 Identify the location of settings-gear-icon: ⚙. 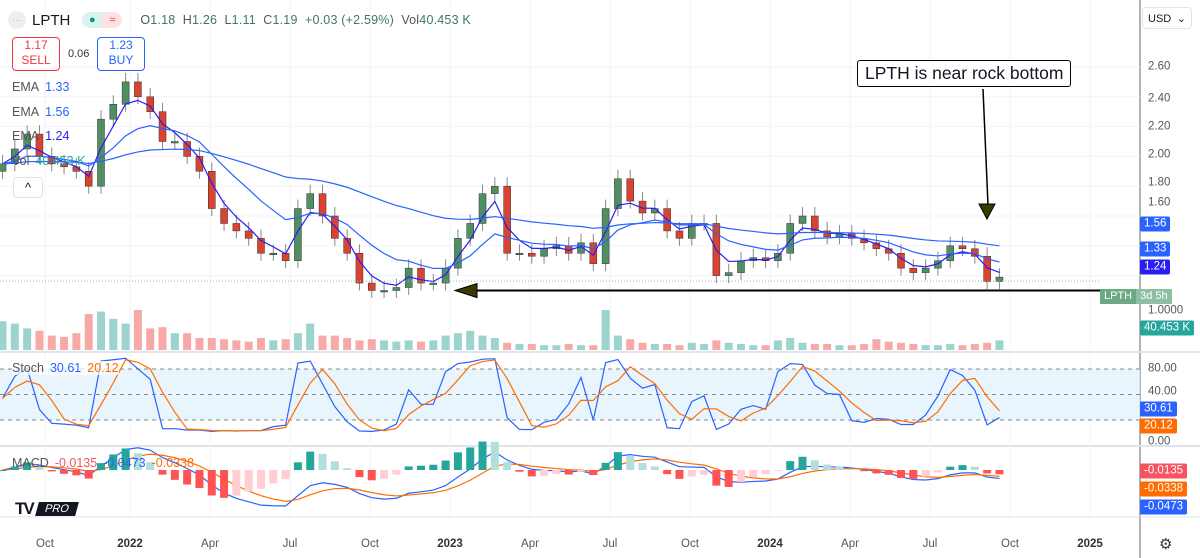
(1166, 544).